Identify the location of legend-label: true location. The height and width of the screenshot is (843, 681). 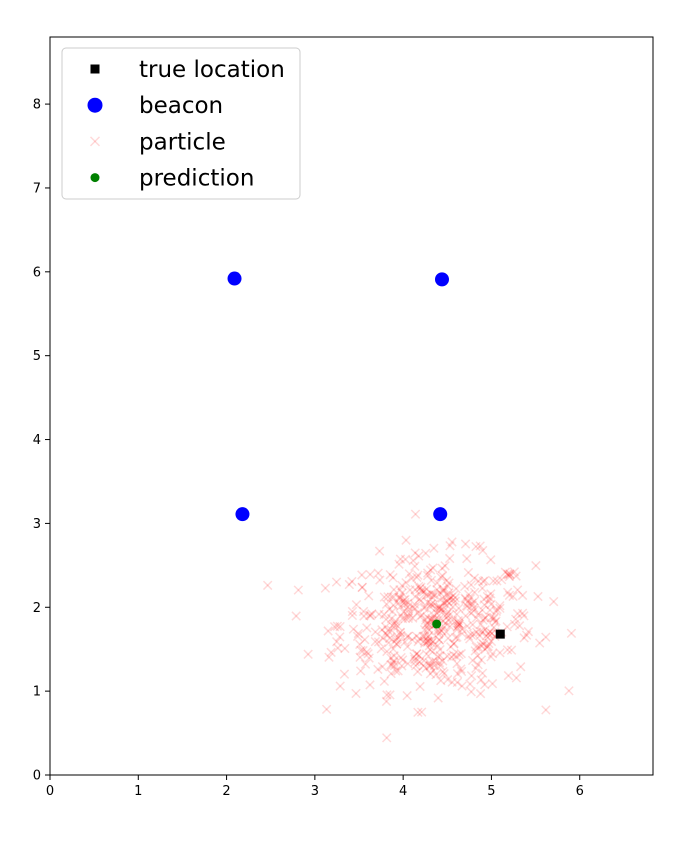
(212, 70).